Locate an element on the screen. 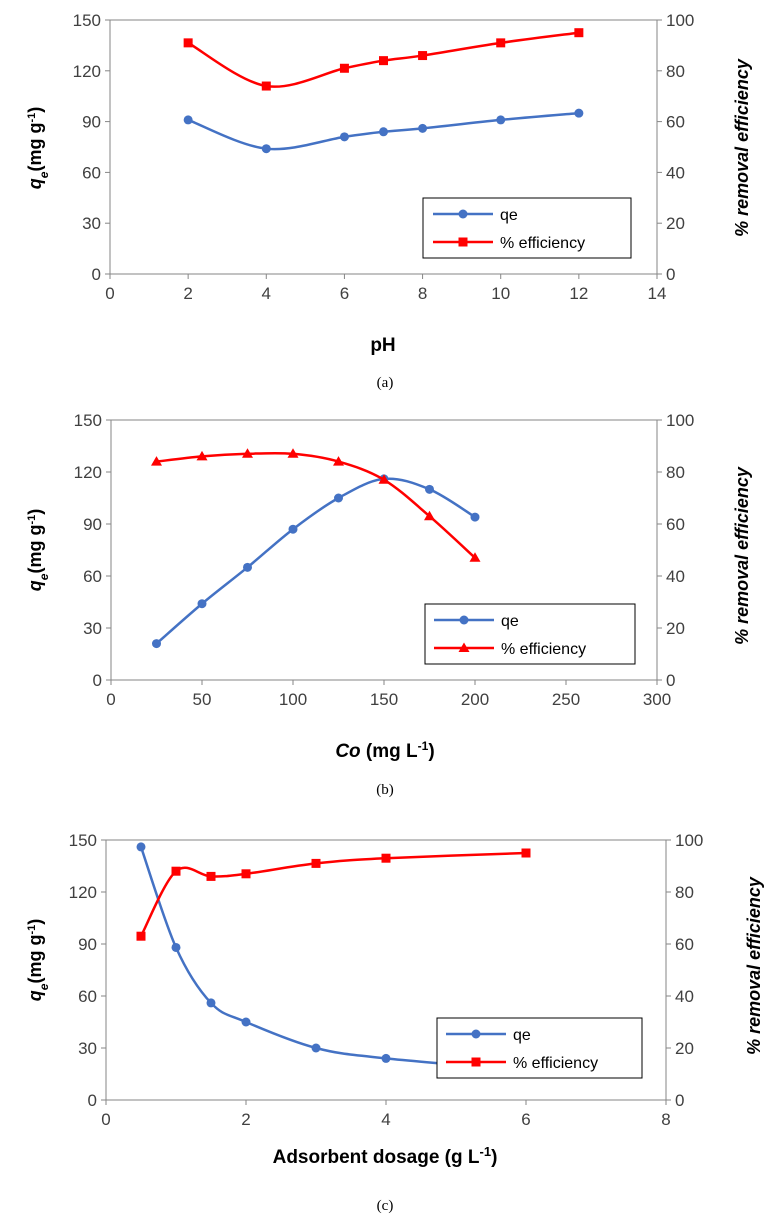 The height and width of the screenshot is (1221, 771). x-tick-label: 300 is located at coordinates (657, 699).